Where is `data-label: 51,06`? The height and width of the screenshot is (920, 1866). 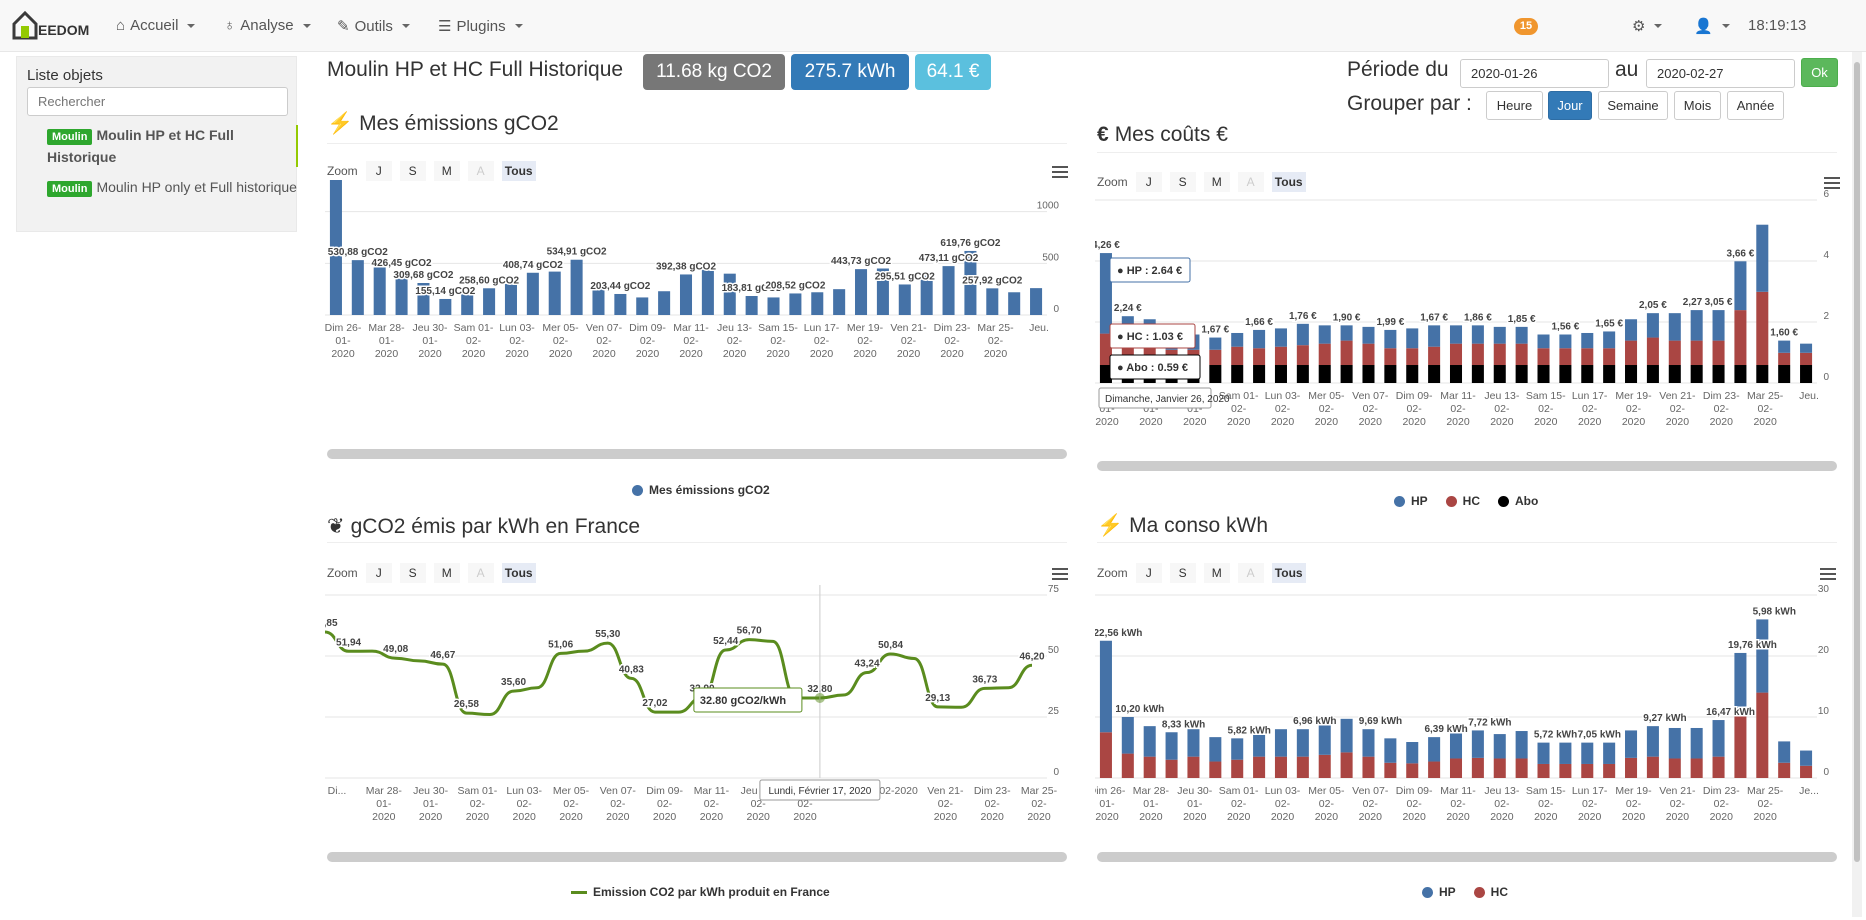
data-label: 51,06 is located at coordinates (560, 644).